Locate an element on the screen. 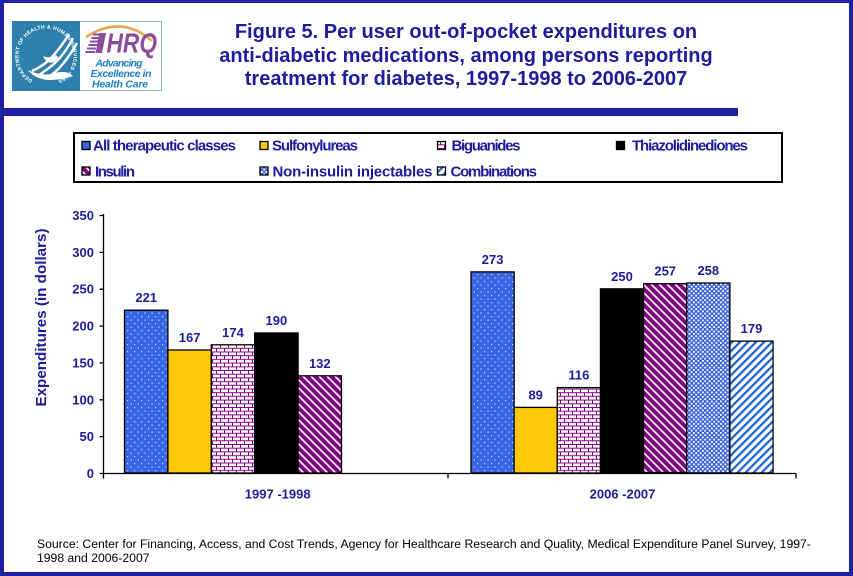 This screenshot has width=853, height=576. svg-text: 116 is located at coordinates (578, 375).